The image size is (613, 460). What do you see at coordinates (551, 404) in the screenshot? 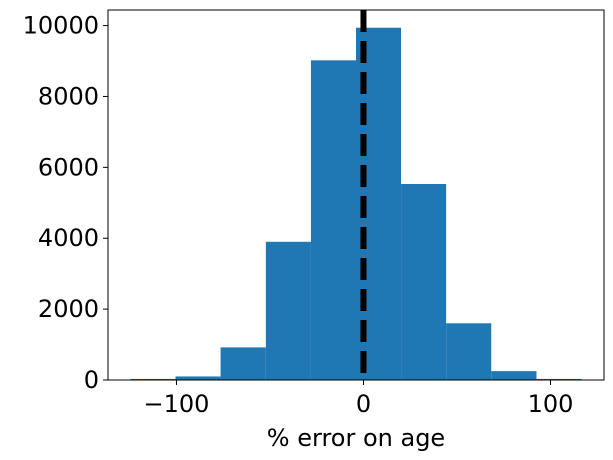
I see `x-tick-label: 100` at bounding box center [551, 404].